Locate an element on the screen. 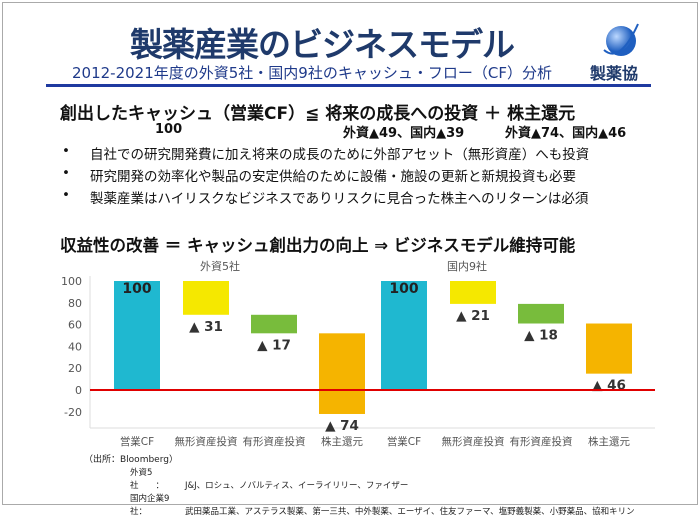 This screenshot has height=519, width=700. data-label: ▲ 31 is located at coordinates (206, 327).